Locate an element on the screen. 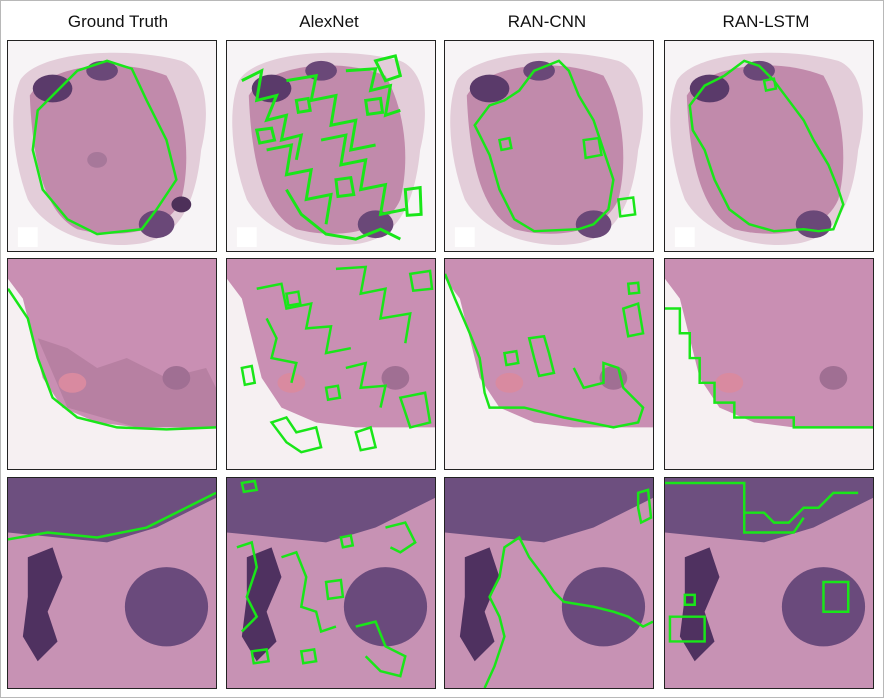 The height and width of the screenshot is (698, 884). panel-row3-ran-lstm is located at coordinates (769, 583).